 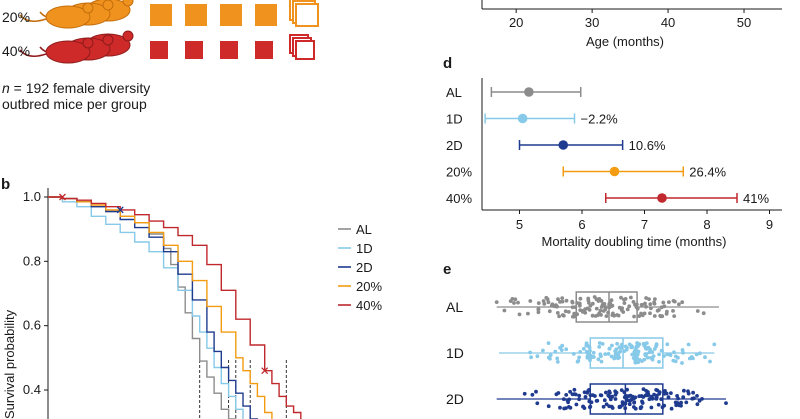 I want to click on note-rest: = 192 female diversity, so click(x=80, y=88).